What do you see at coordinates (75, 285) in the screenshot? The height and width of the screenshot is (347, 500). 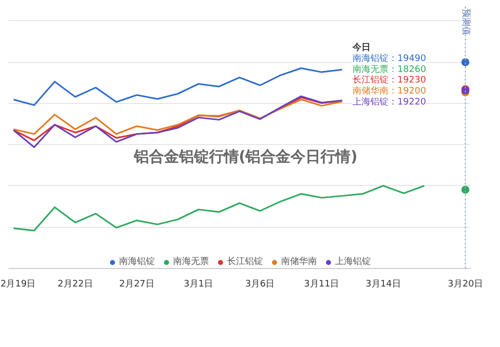 I see `x-tick-label: 2月22日` at bounding box center [75, 285].